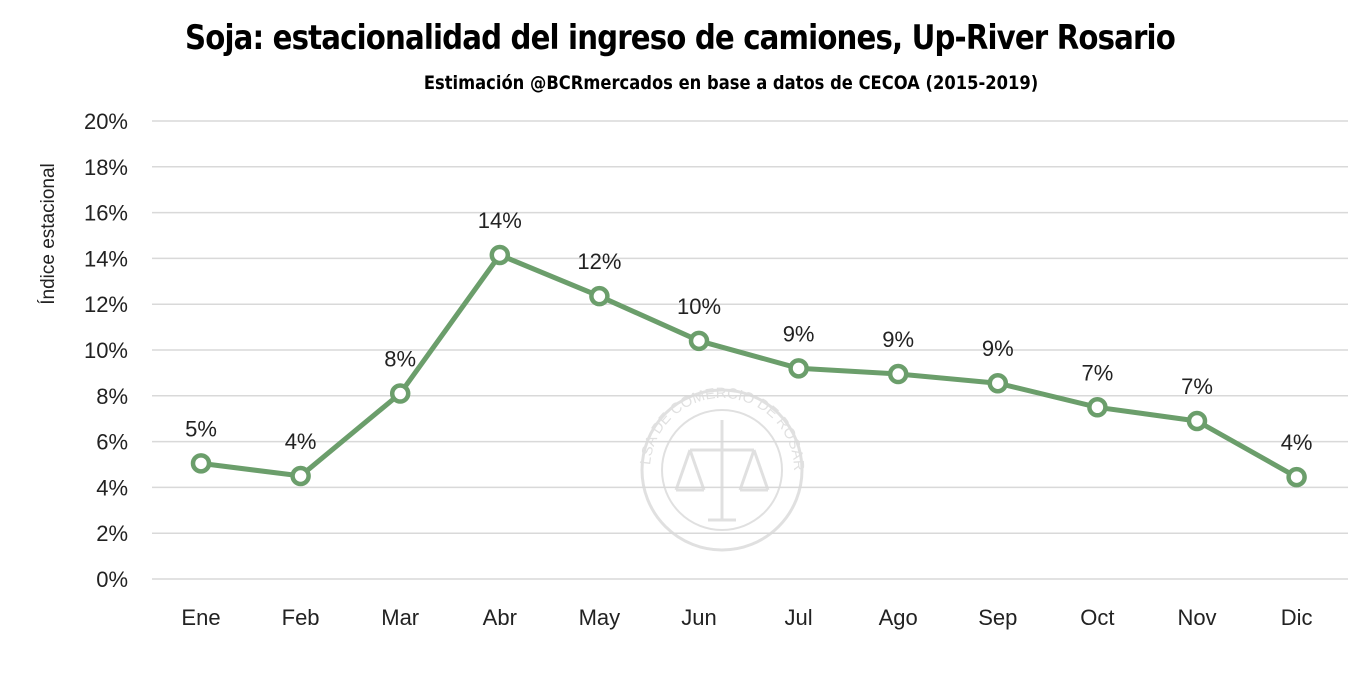  Describe the element at coordinates (112, 533) in the screenshot. I see `y-tick-label: 2%` at that location.